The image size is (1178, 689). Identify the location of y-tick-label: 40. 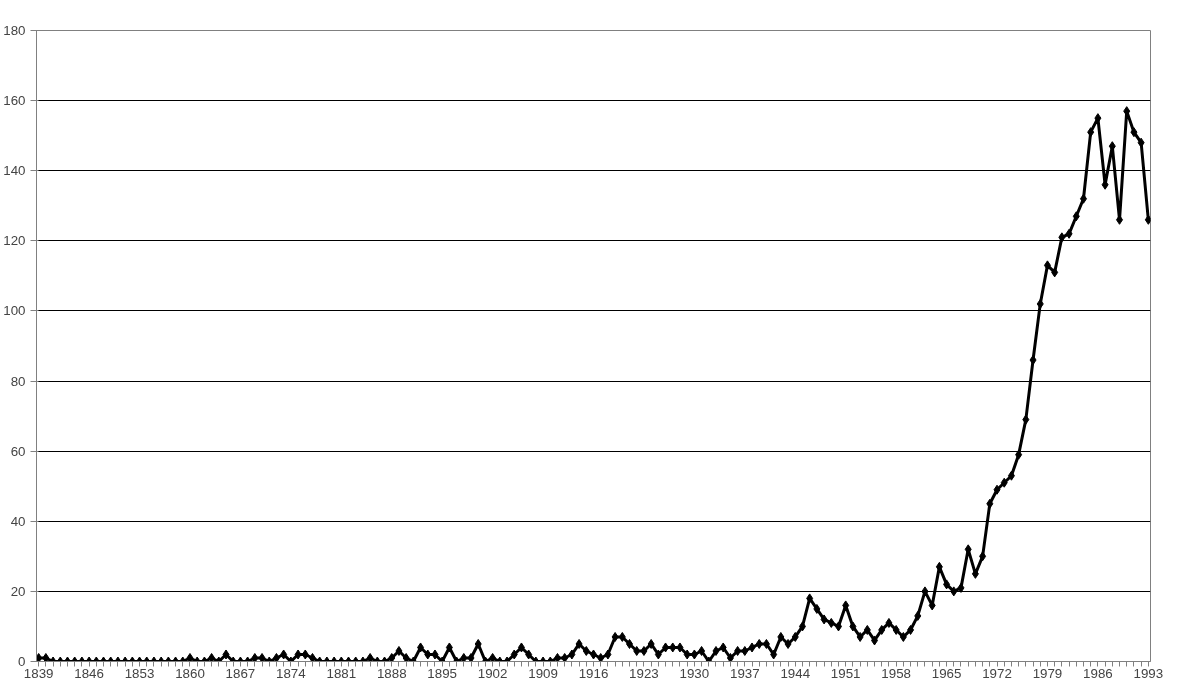
(18, 521).